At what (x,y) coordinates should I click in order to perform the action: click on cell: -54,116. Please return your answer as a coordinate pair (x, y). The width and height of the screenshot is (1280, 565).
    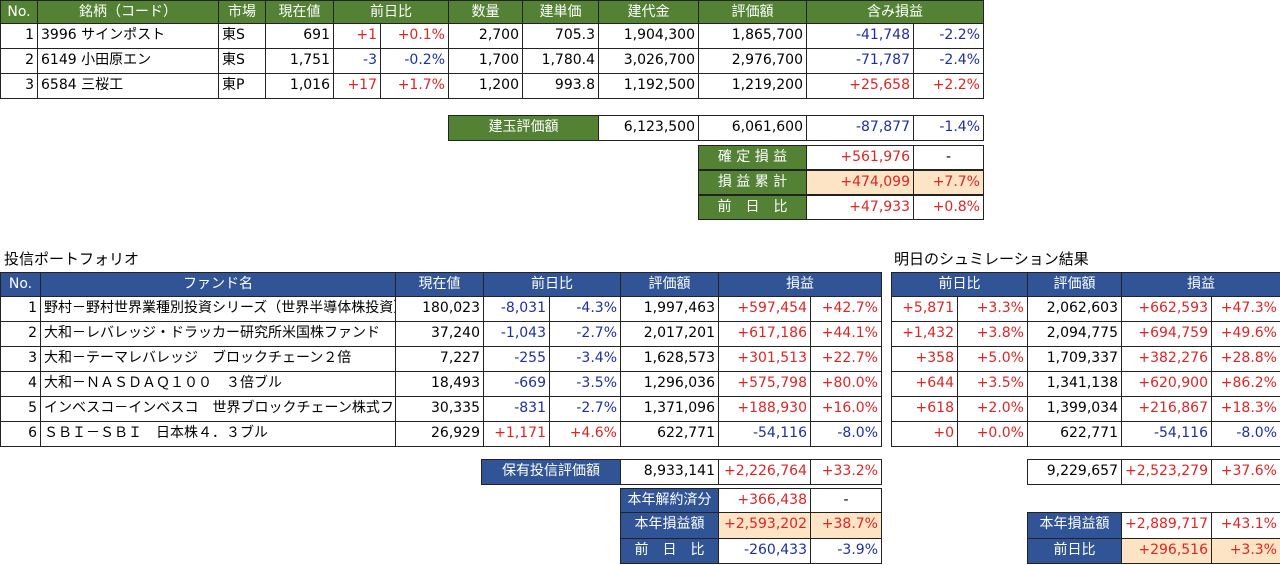
    Looking at the image, I should click on (764, 434).